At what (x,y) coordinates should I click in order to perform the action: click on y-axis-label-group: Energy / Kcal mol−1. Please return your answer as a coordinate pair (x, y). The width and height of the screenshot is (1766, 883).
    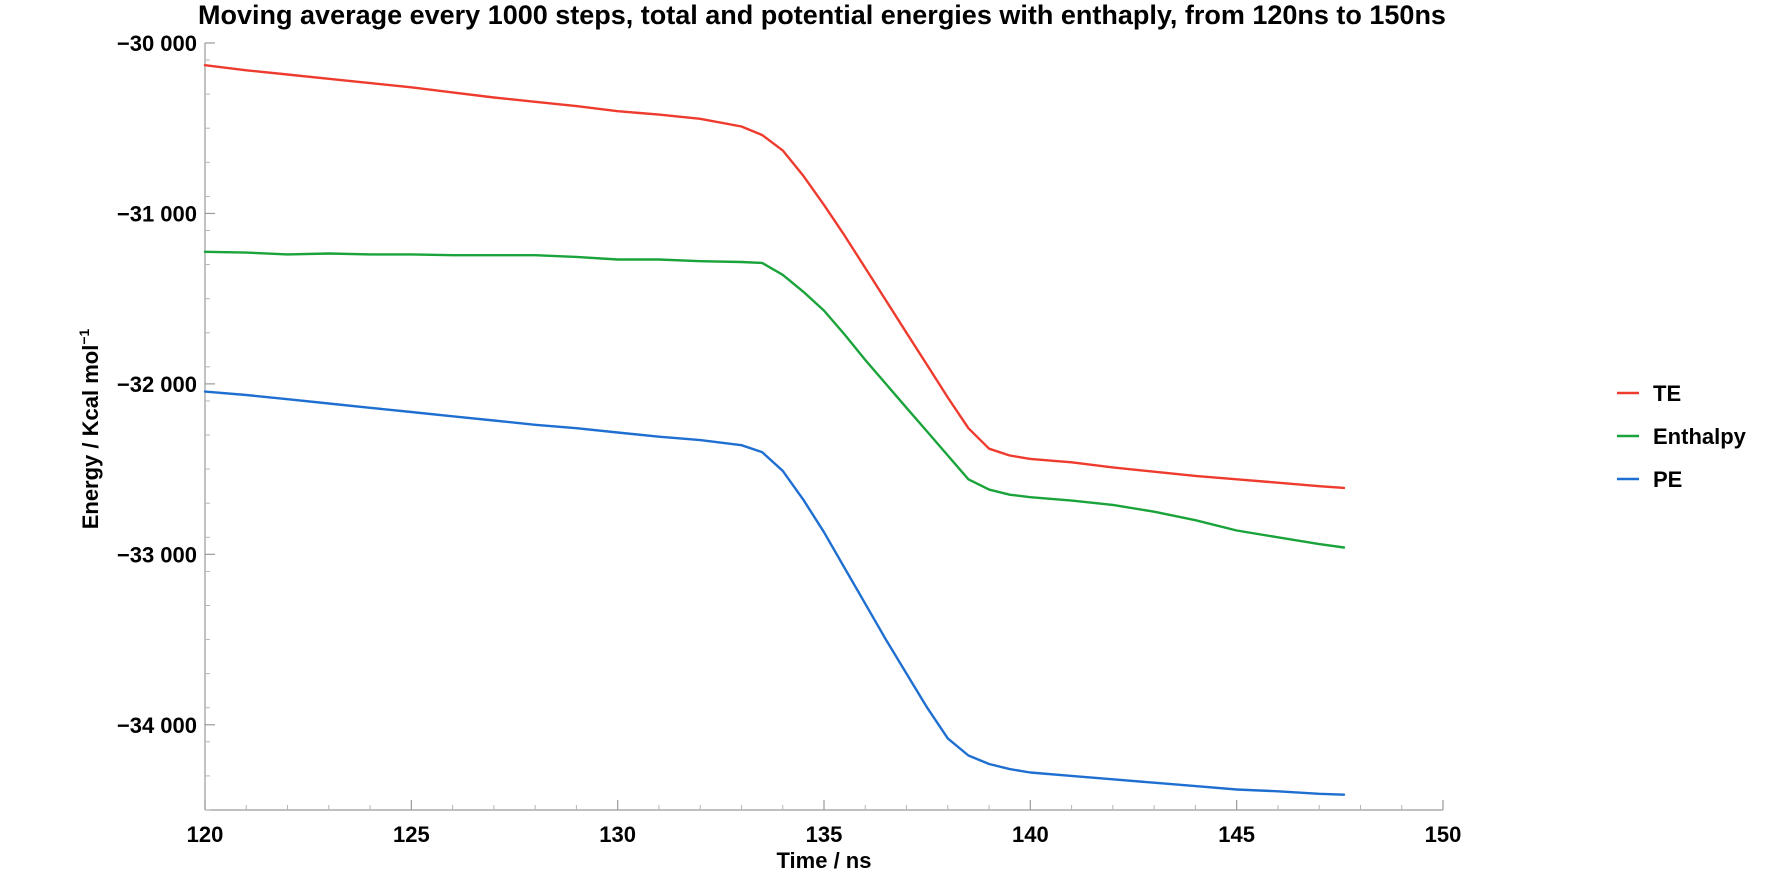
    Looking at the image, I should click on (89, 428).